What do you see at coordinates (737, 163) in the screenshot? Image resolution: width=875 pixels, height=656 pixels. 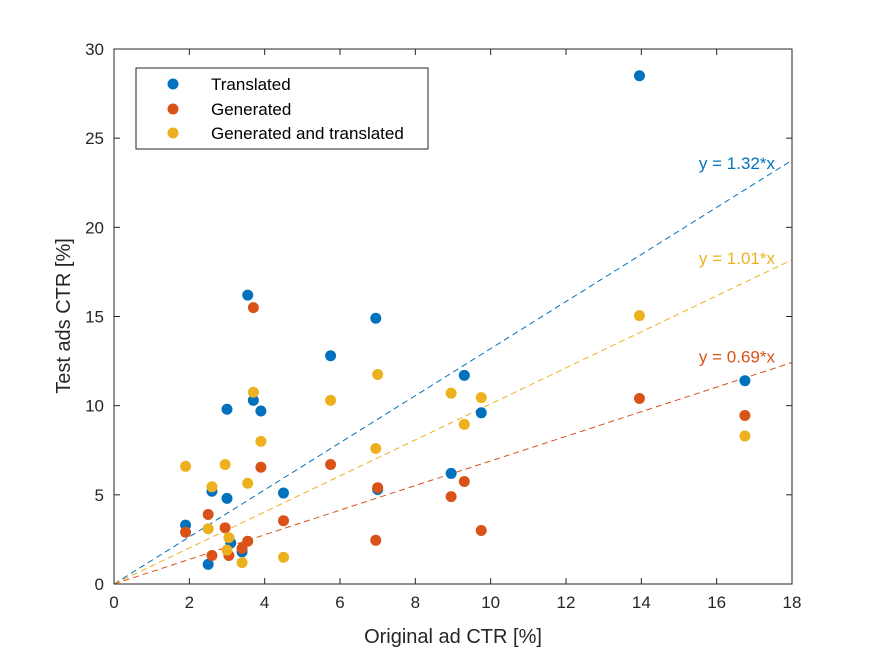 I see `fit-label-translated: y = 1.32*x` at bounding box center [737, 163].